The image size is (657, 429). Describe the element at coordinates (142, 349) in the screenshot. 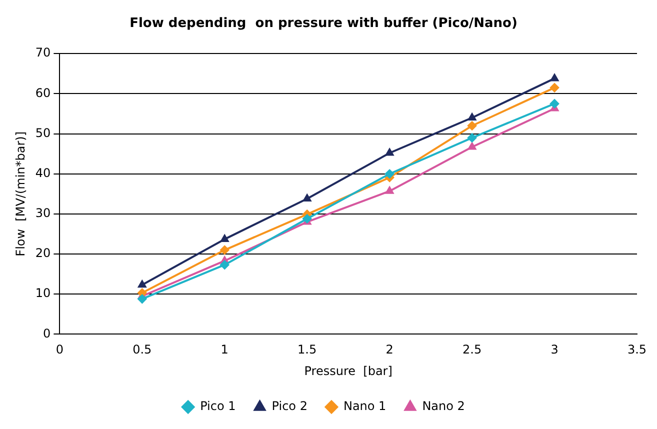

I see `x-tick-label: 0.5` at that location.